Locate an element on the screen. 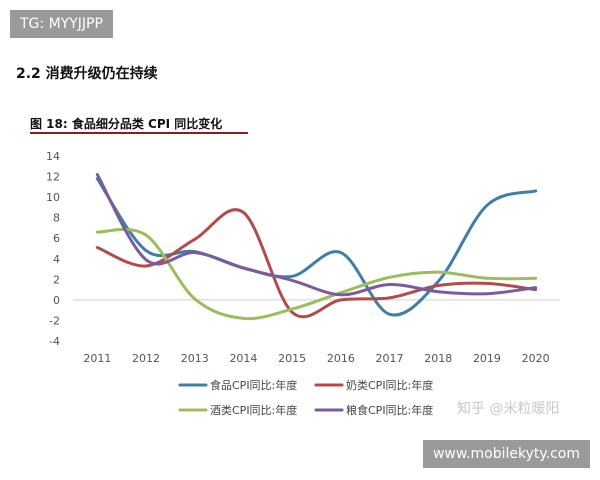  y-tick-label: 14 is located at coordinates (53, 156).